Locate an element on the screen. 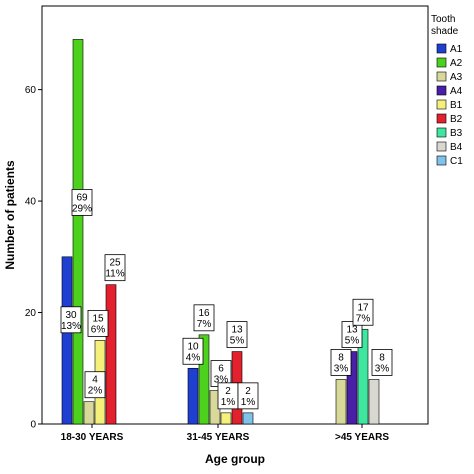 The height and width of the screenshot is (474, 474). legend-label: A2 is located at coordinates (456, 63).